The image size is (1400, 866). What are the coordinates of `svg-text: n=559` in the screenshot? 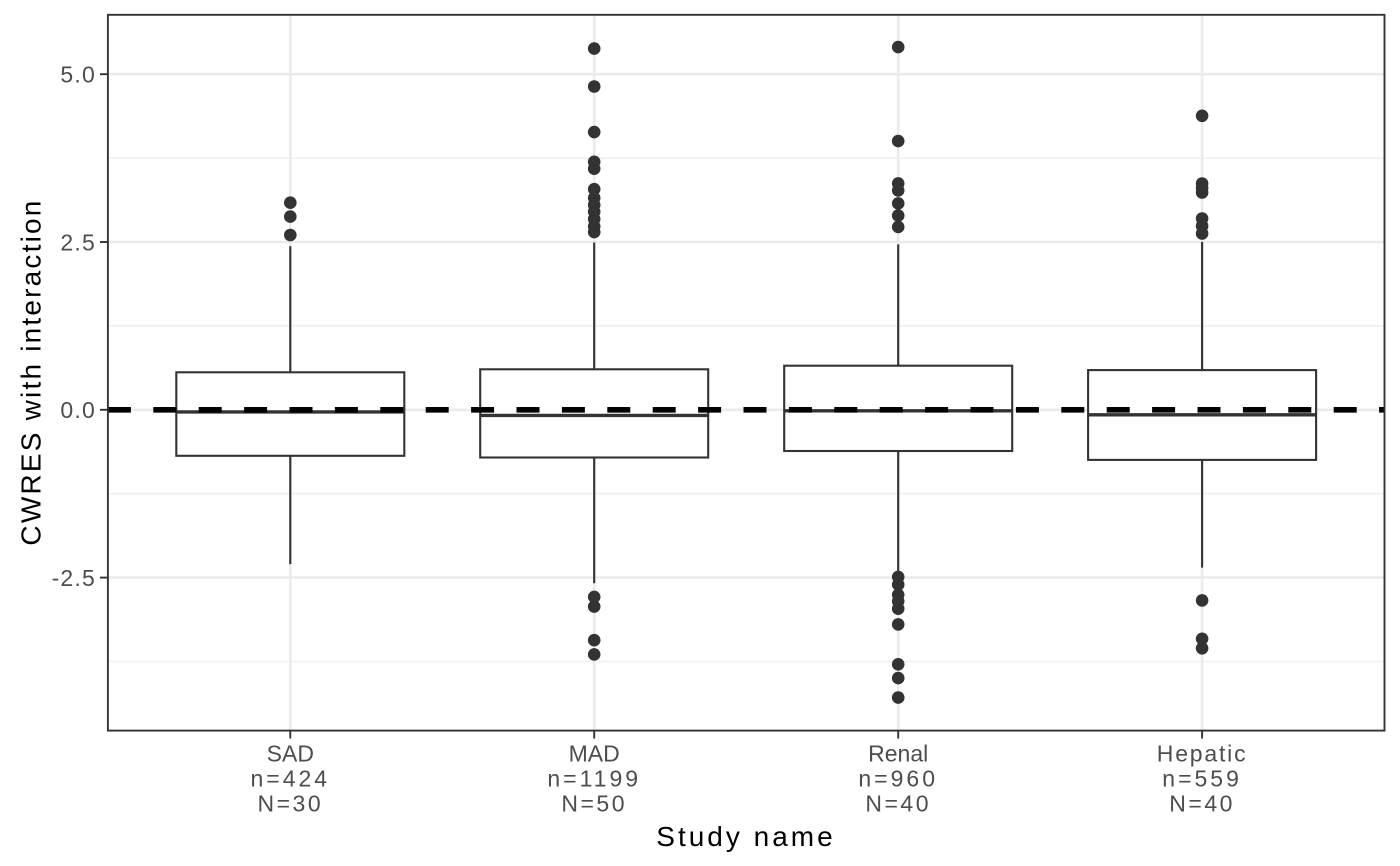 It's located at (1202, 779).